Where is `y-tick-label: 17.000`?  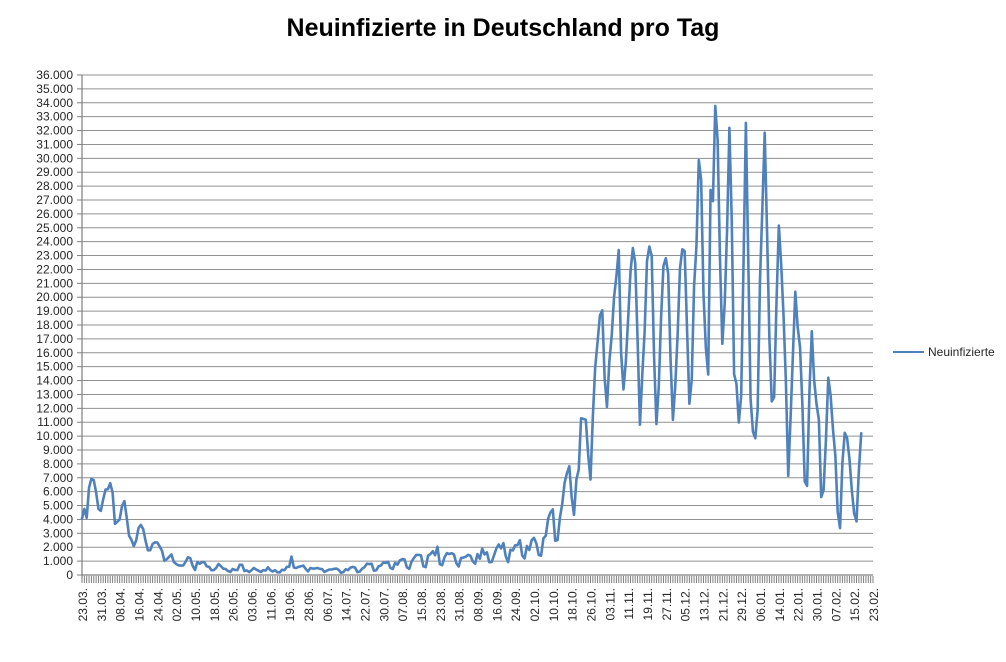 y-tick-label: 17.000 is located at coordinates (54, 339).